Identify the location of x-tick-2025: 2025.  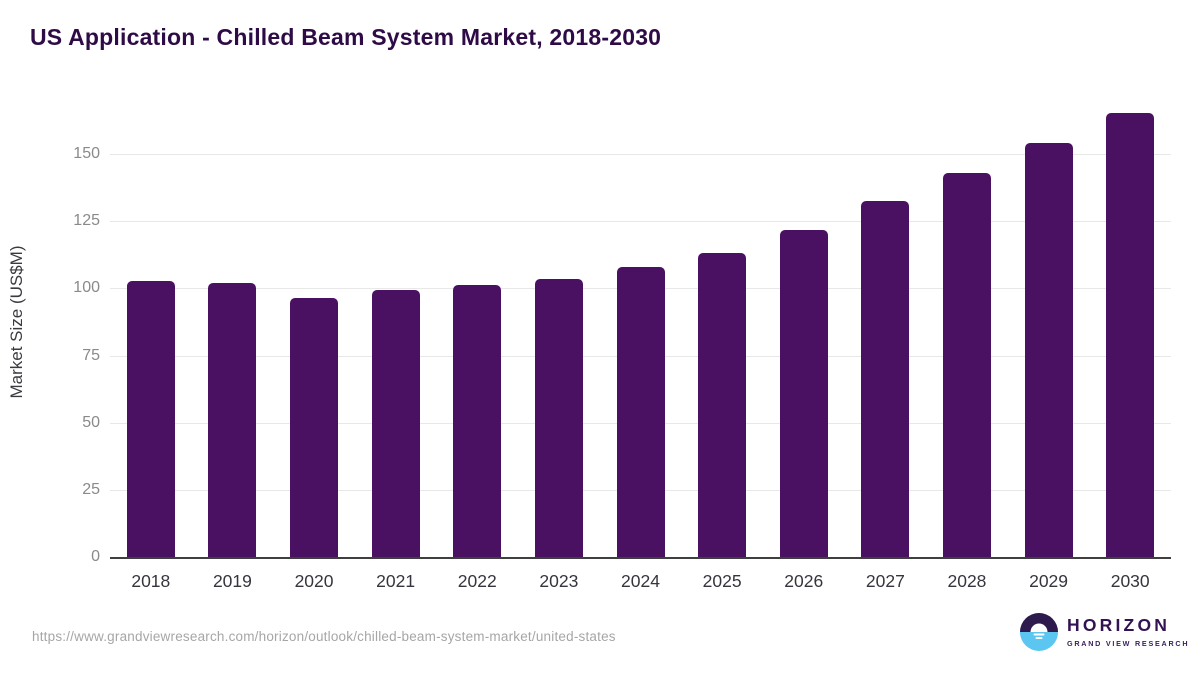
(722, 581).